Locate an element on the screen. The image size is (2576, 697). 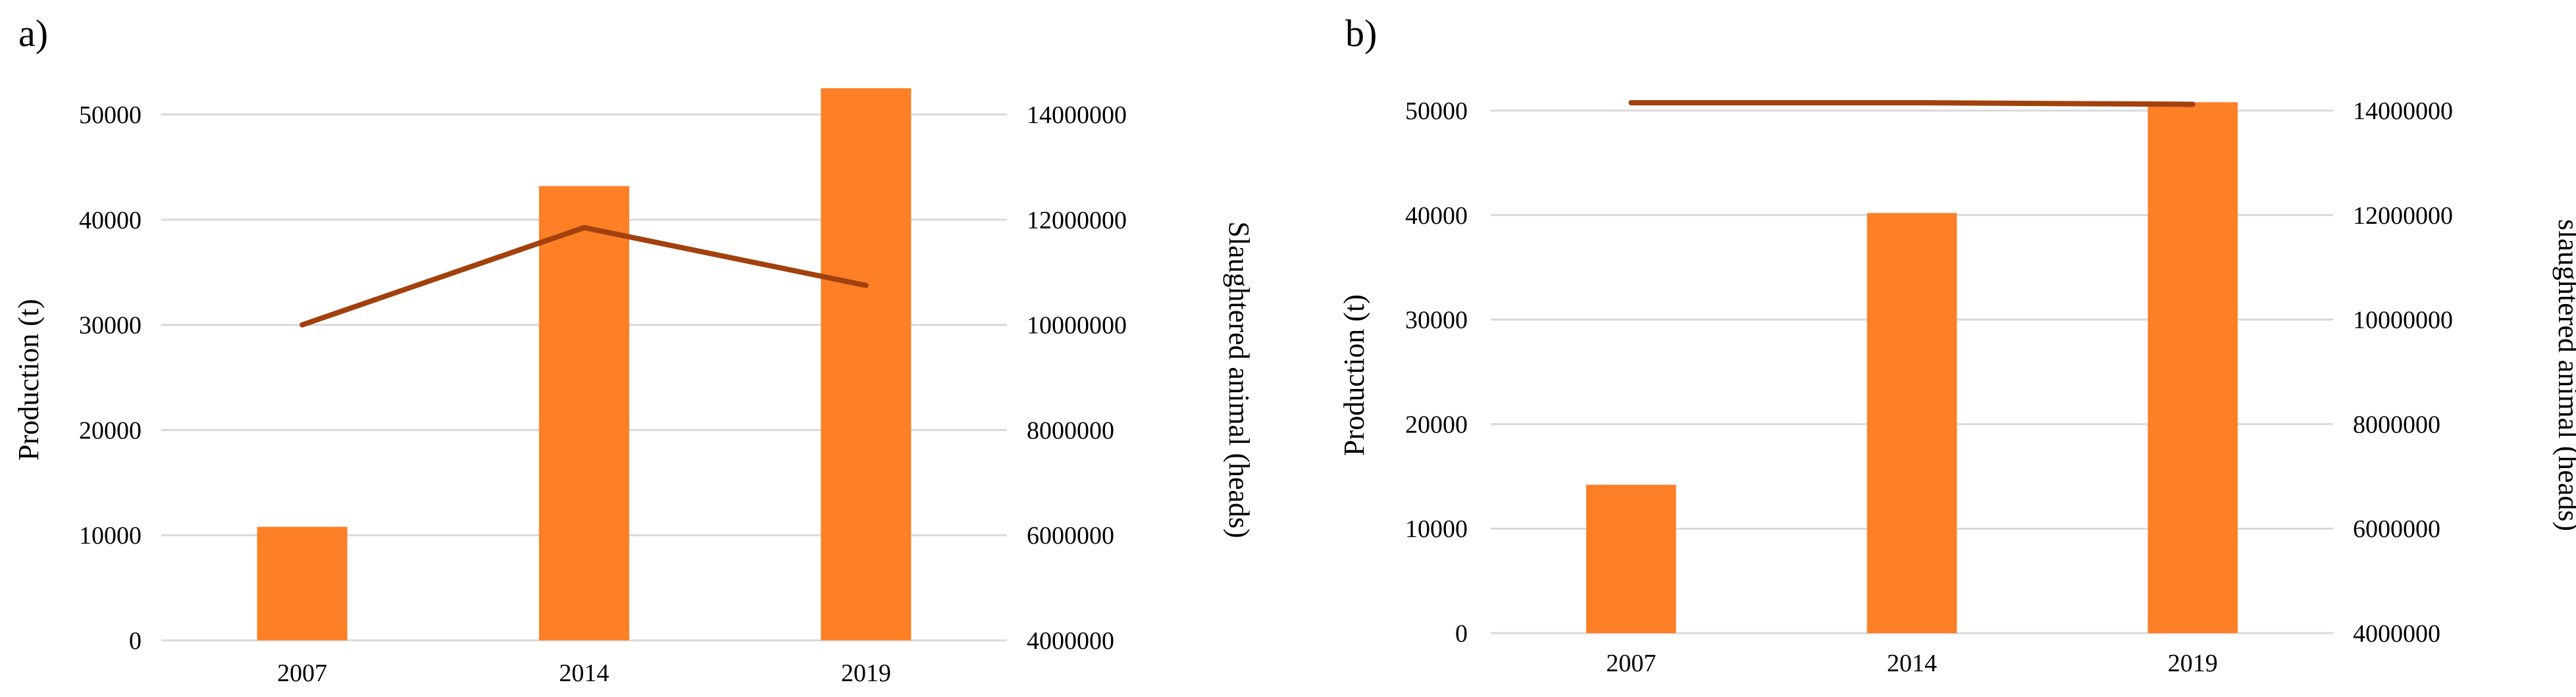
y-axis-title-b: Production (t) is located at coordinates (1354, 375).